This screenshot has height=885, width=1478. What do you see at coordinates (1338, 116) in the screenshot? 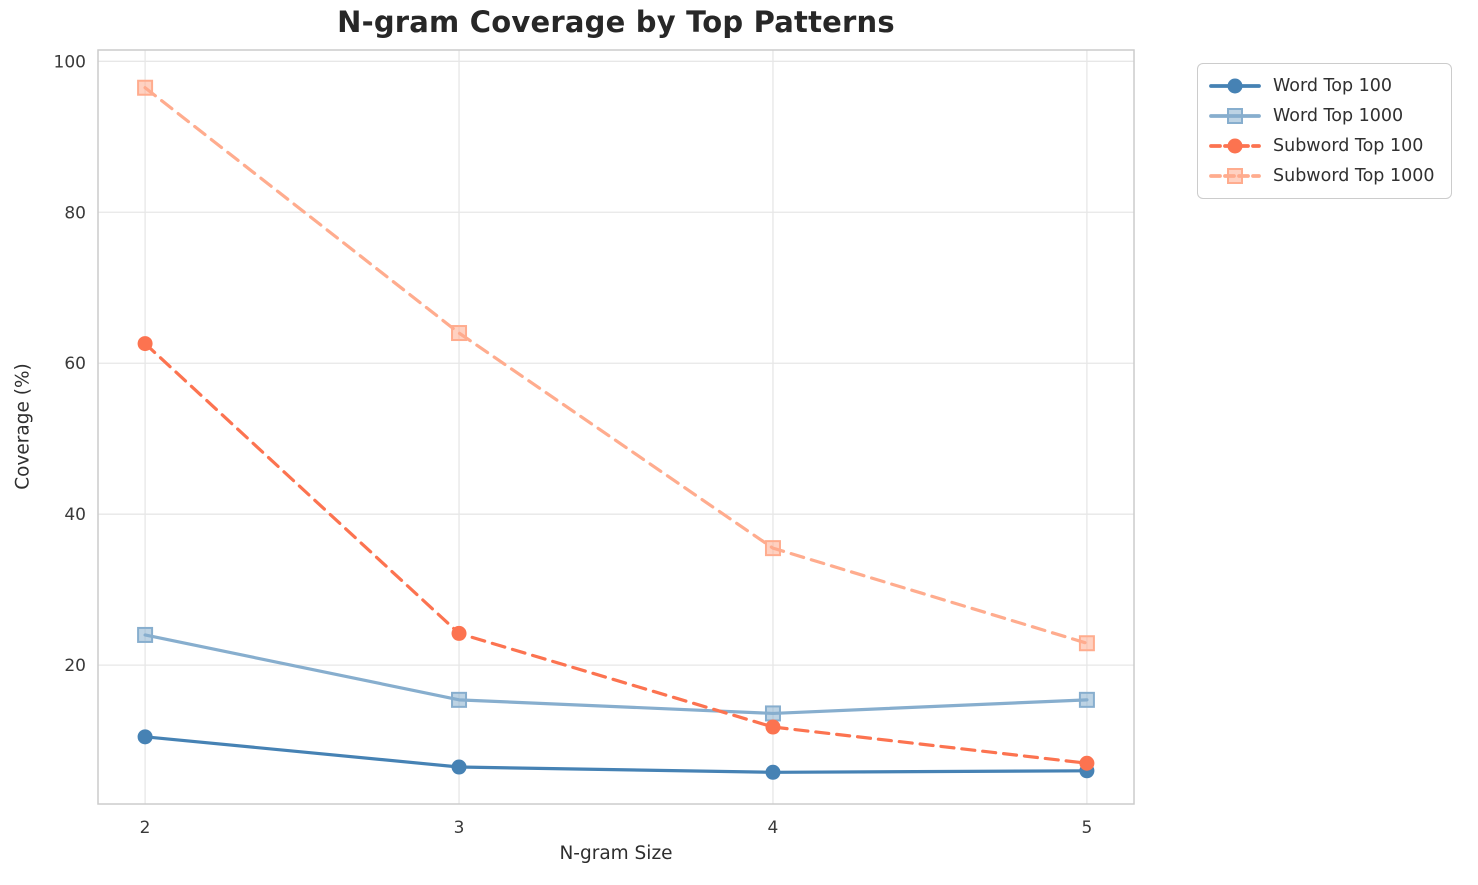
I see `legend-label: Word Top 1000` at bounding box center [1338, 116].